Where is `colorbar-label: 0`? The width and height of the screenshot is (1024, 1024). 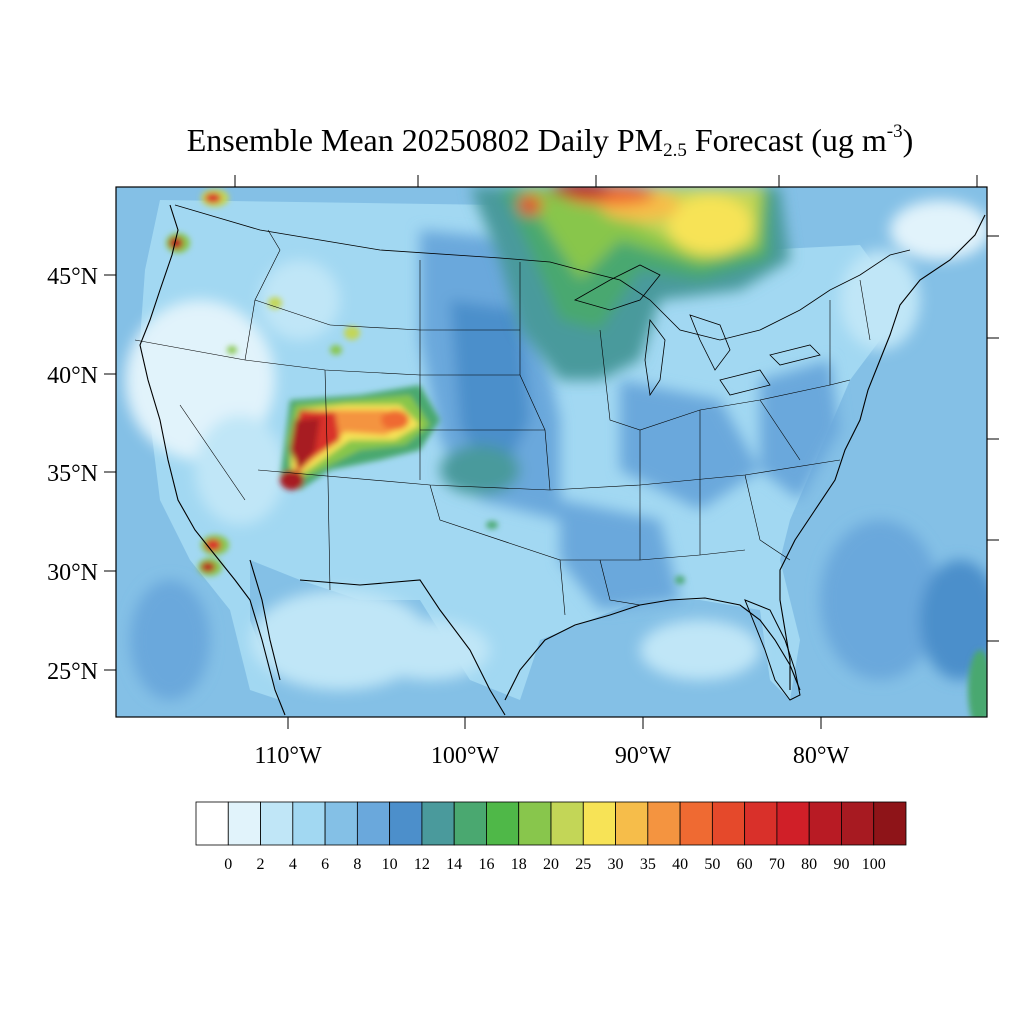 colorbar-label: 0 is located at coordinates (228, 864).